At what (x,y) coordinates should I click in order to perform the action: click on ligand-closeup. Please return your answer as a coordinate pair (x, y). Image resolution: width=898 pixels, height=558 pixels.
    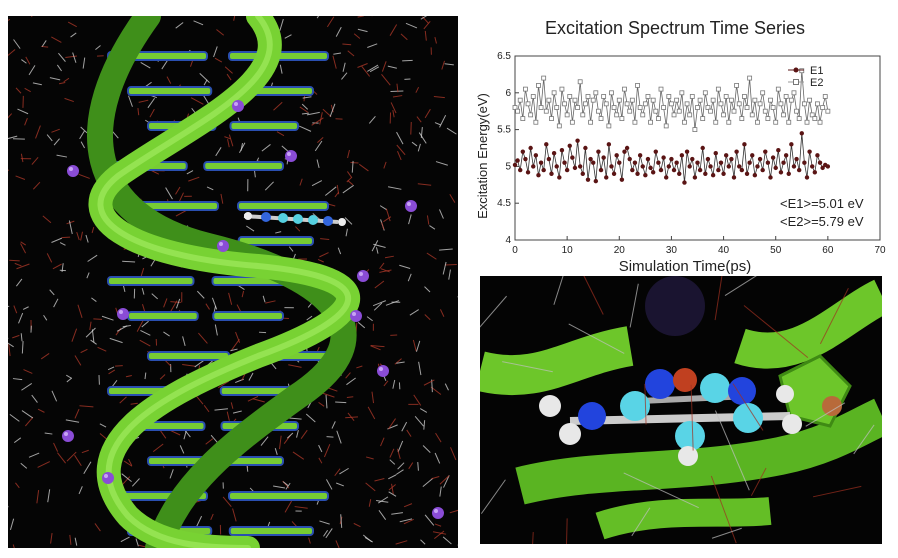
    Looking at the image, I should click on (670, 417).